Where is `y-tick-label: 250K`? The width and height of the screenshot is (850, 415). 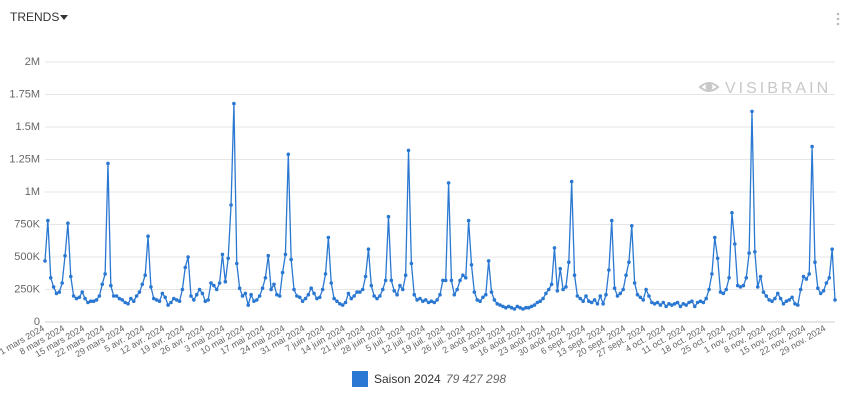
y-tick-label: 250K is located at coordinates (27, 289).